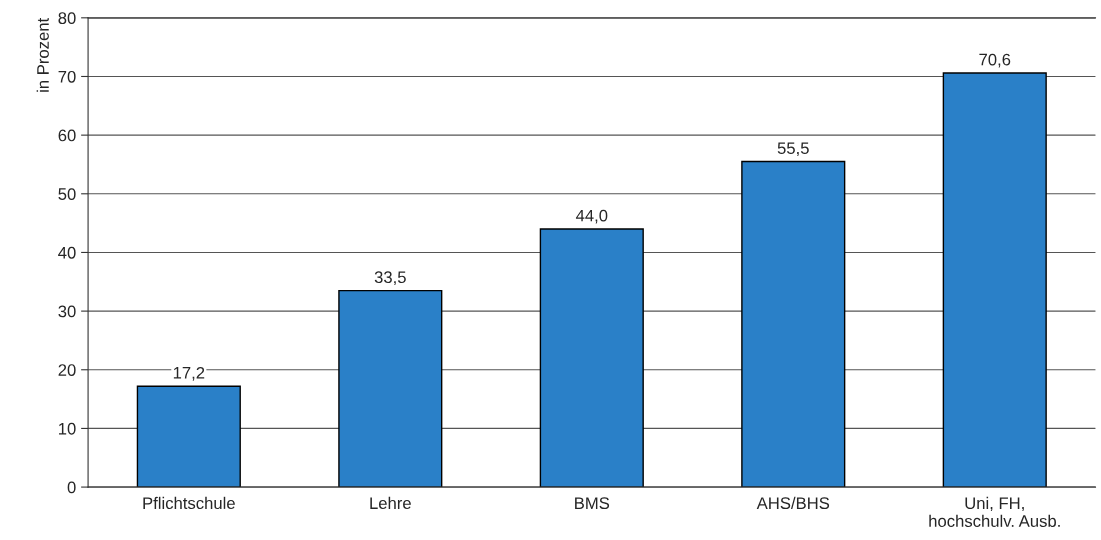  What do you see at coordinates (592, 503) in the screenshot?
I see `x-tick-label: BMS` at bounding box center [592, 503].